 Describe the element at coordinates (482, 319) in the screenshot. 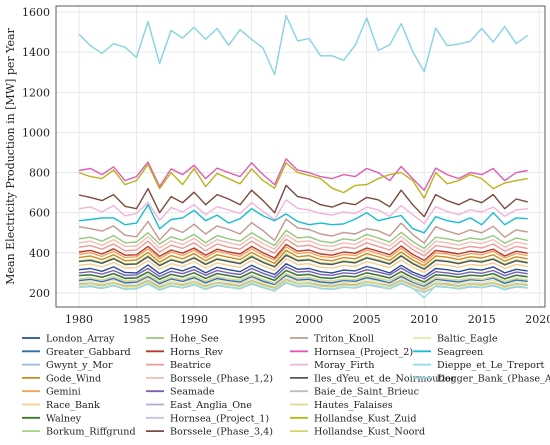

I see `x-tick-label: 2015` at that location.